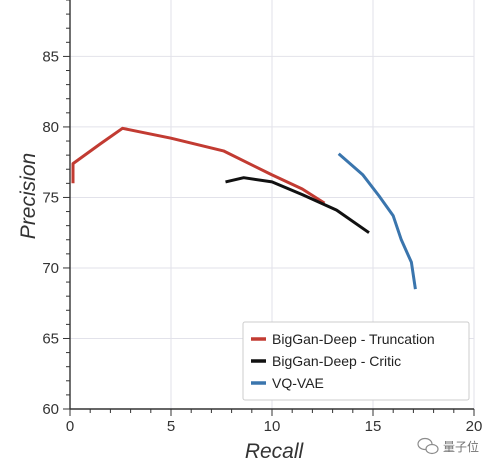 Image resolution: width=500 pixels, height=467 pixels. Describe the element at coordinates (373, 426) in the screenshot. I see `x-tick-label: 15` at that location.